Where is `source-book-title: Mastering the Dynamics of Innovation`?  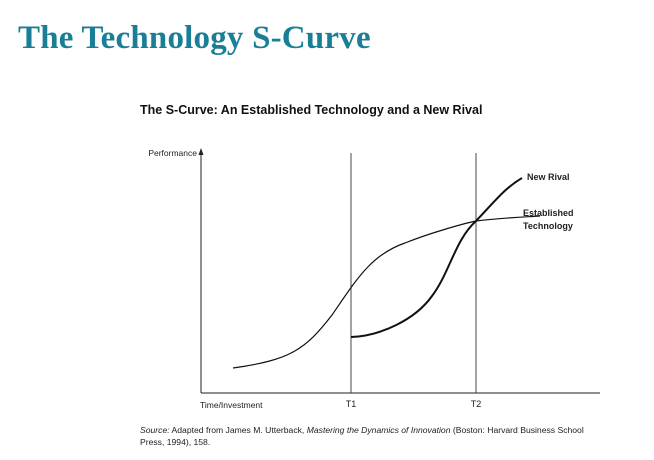
source-book-title: Mastering the Dynamics of Innovation is located at coordinates (378, 430).